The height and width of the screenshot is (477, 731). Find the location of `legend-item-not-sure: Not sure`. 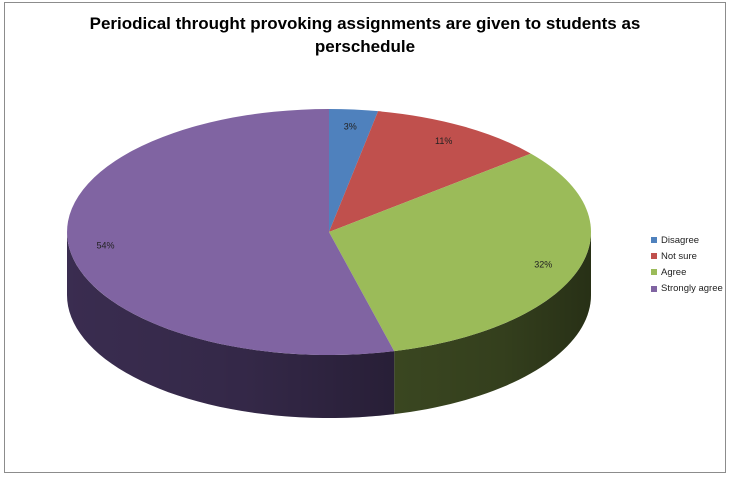

legend-item-not-sure: Not sure is located at coordinates (687, 256).